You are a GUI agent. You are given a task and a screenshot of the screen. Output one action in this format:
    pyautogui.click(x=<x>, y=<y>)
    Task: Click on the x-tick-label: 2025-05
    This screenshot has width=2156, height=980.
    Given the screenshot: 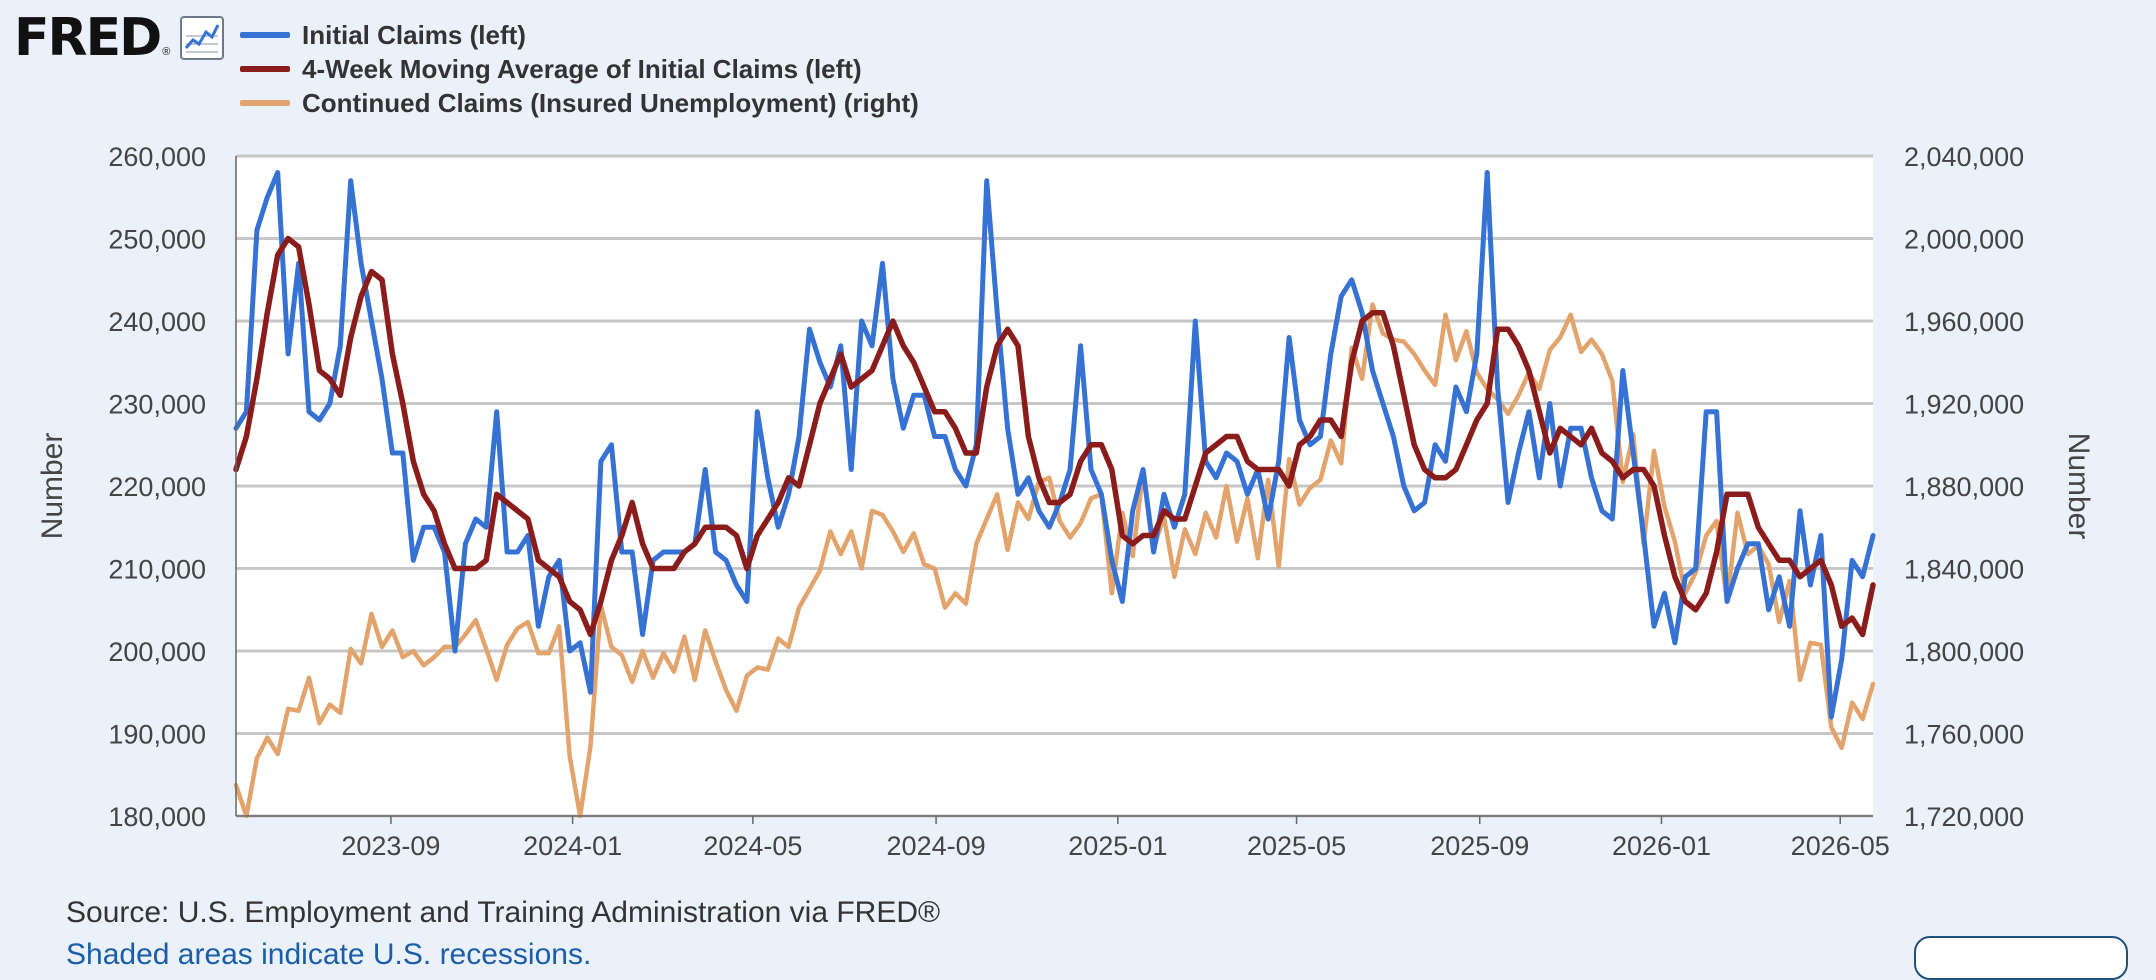 What is the action you would take?
    pyautogui.click(x=1296, y=846)
    